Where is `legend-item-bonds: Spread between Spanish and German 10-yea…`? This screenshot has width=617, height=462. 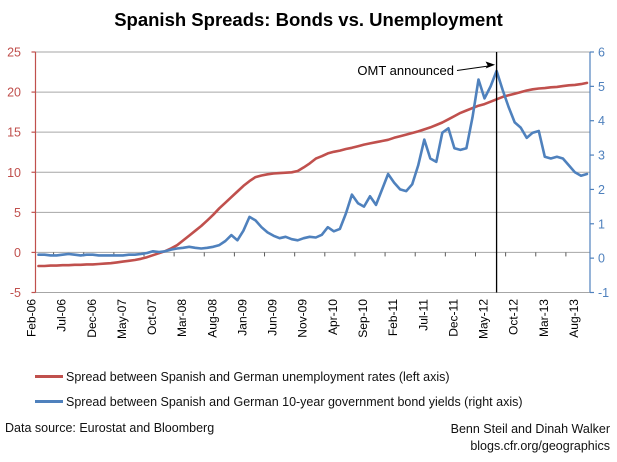
legend-item-bonds: Spread between Spanish and German 10-yea… is located at coordinates (279, 401).